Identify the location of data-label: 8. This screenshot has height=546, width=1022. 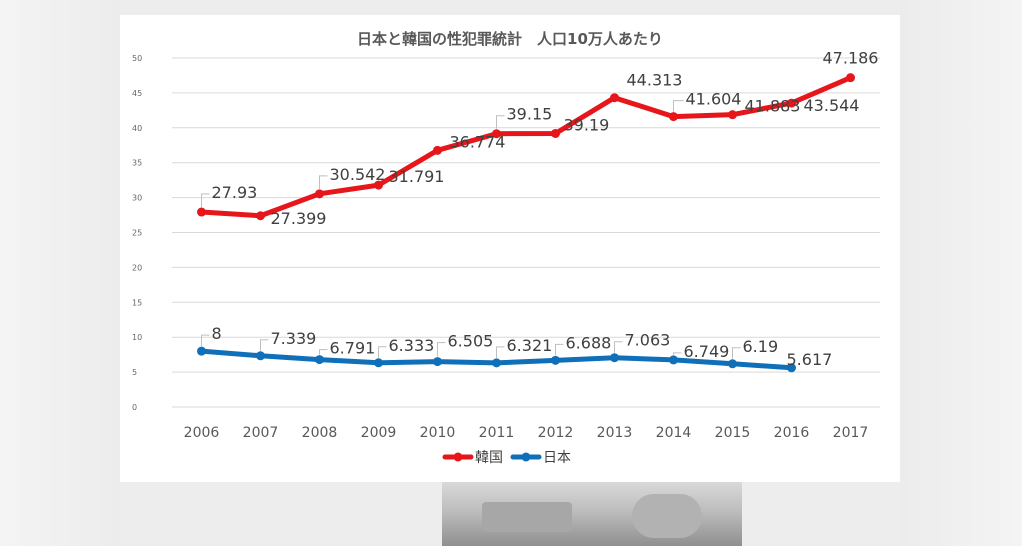
(217, 333).